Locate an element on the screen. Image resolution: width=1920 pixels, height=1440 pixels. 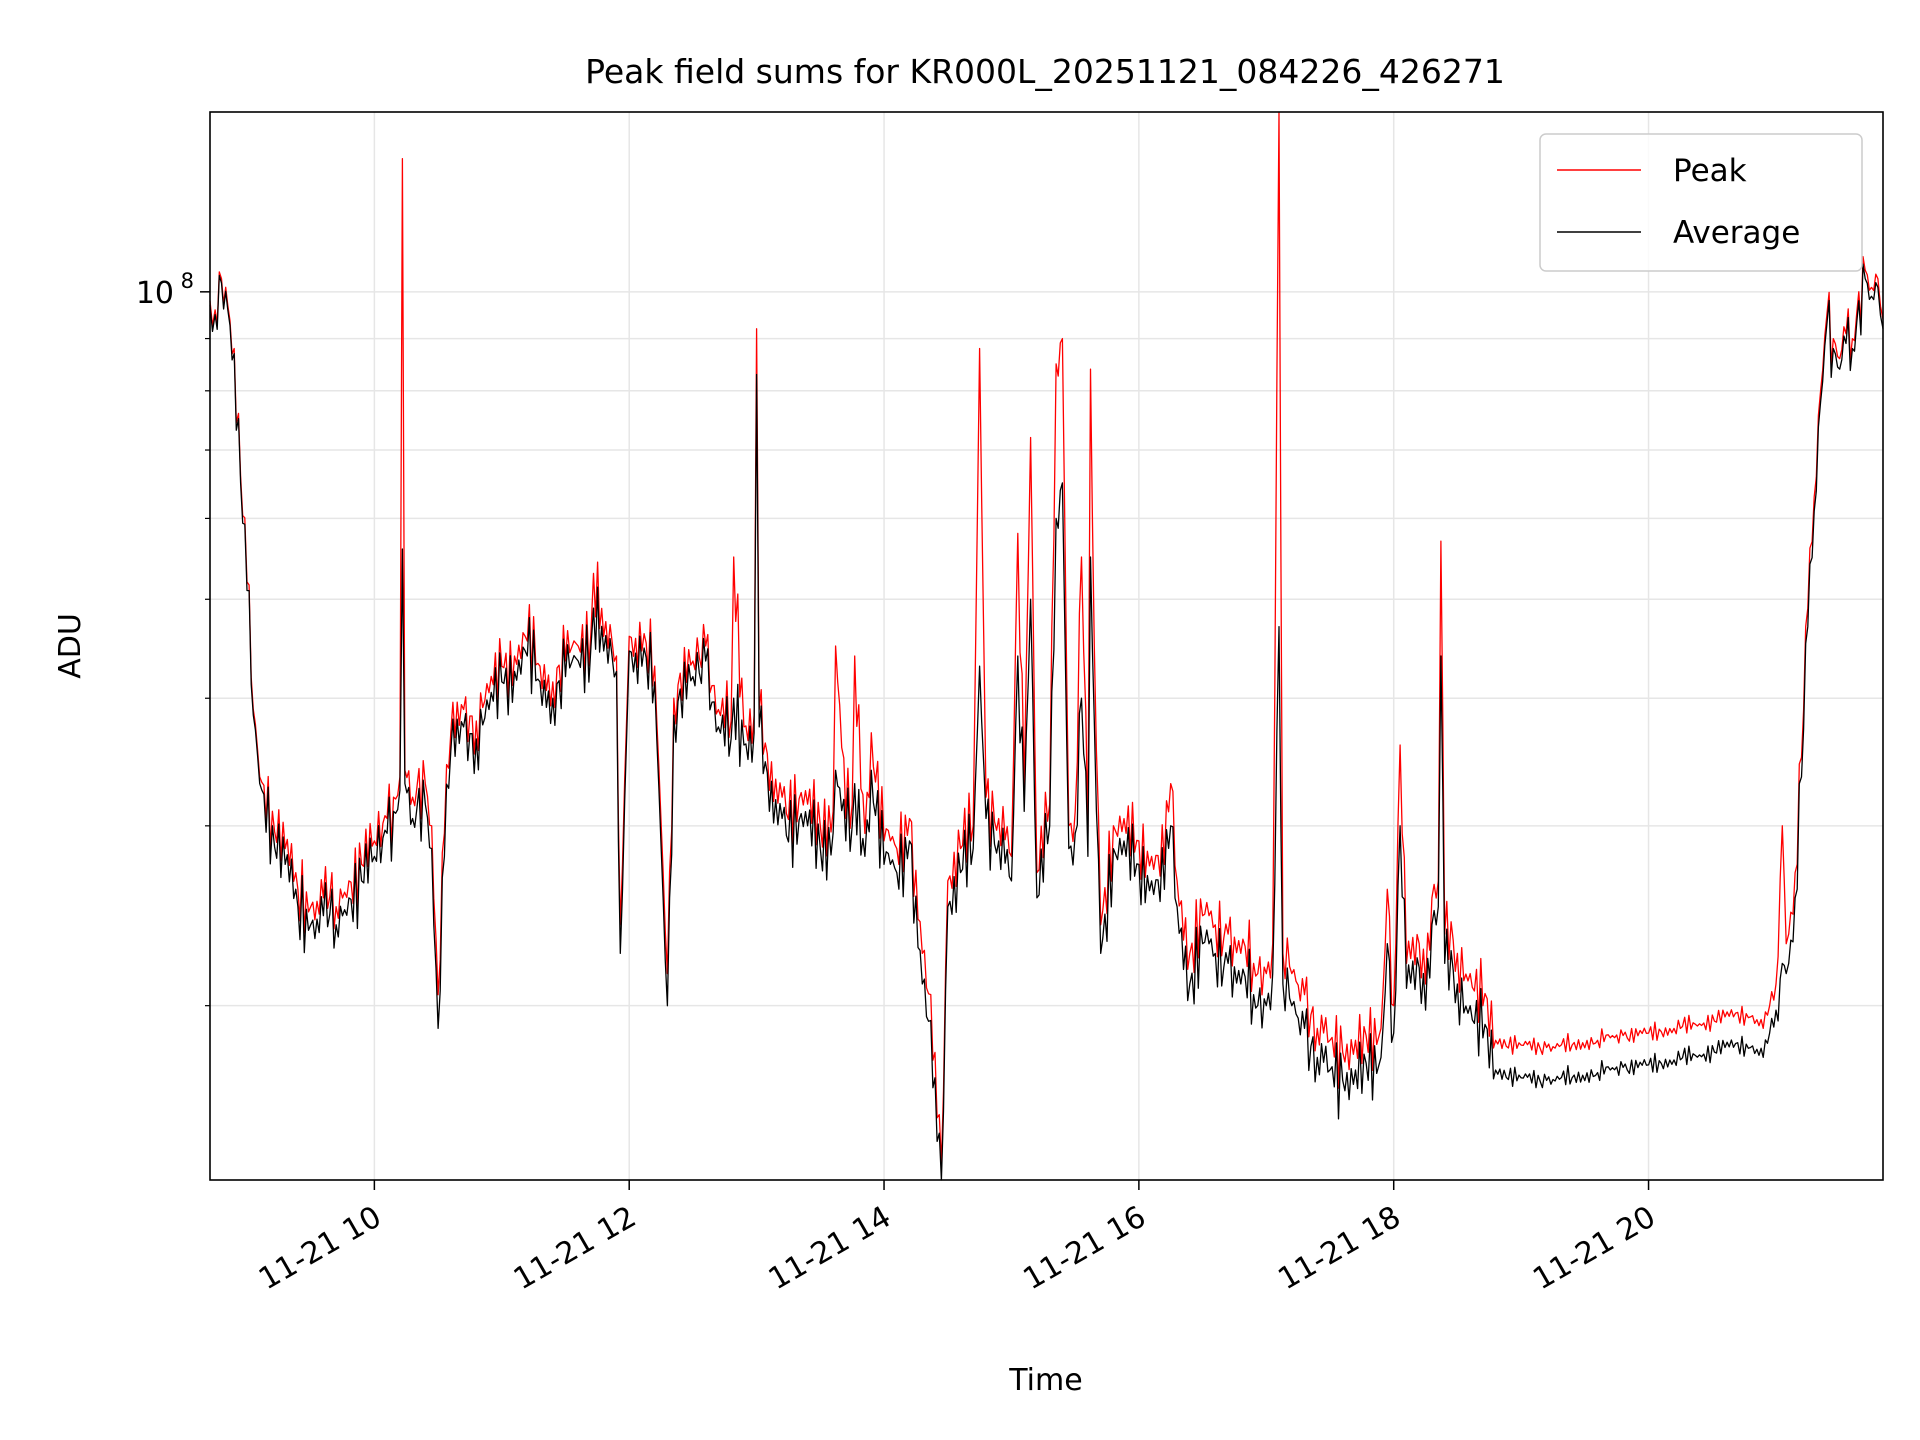
legend: Peak Average is located at coordinates (1701, 202).